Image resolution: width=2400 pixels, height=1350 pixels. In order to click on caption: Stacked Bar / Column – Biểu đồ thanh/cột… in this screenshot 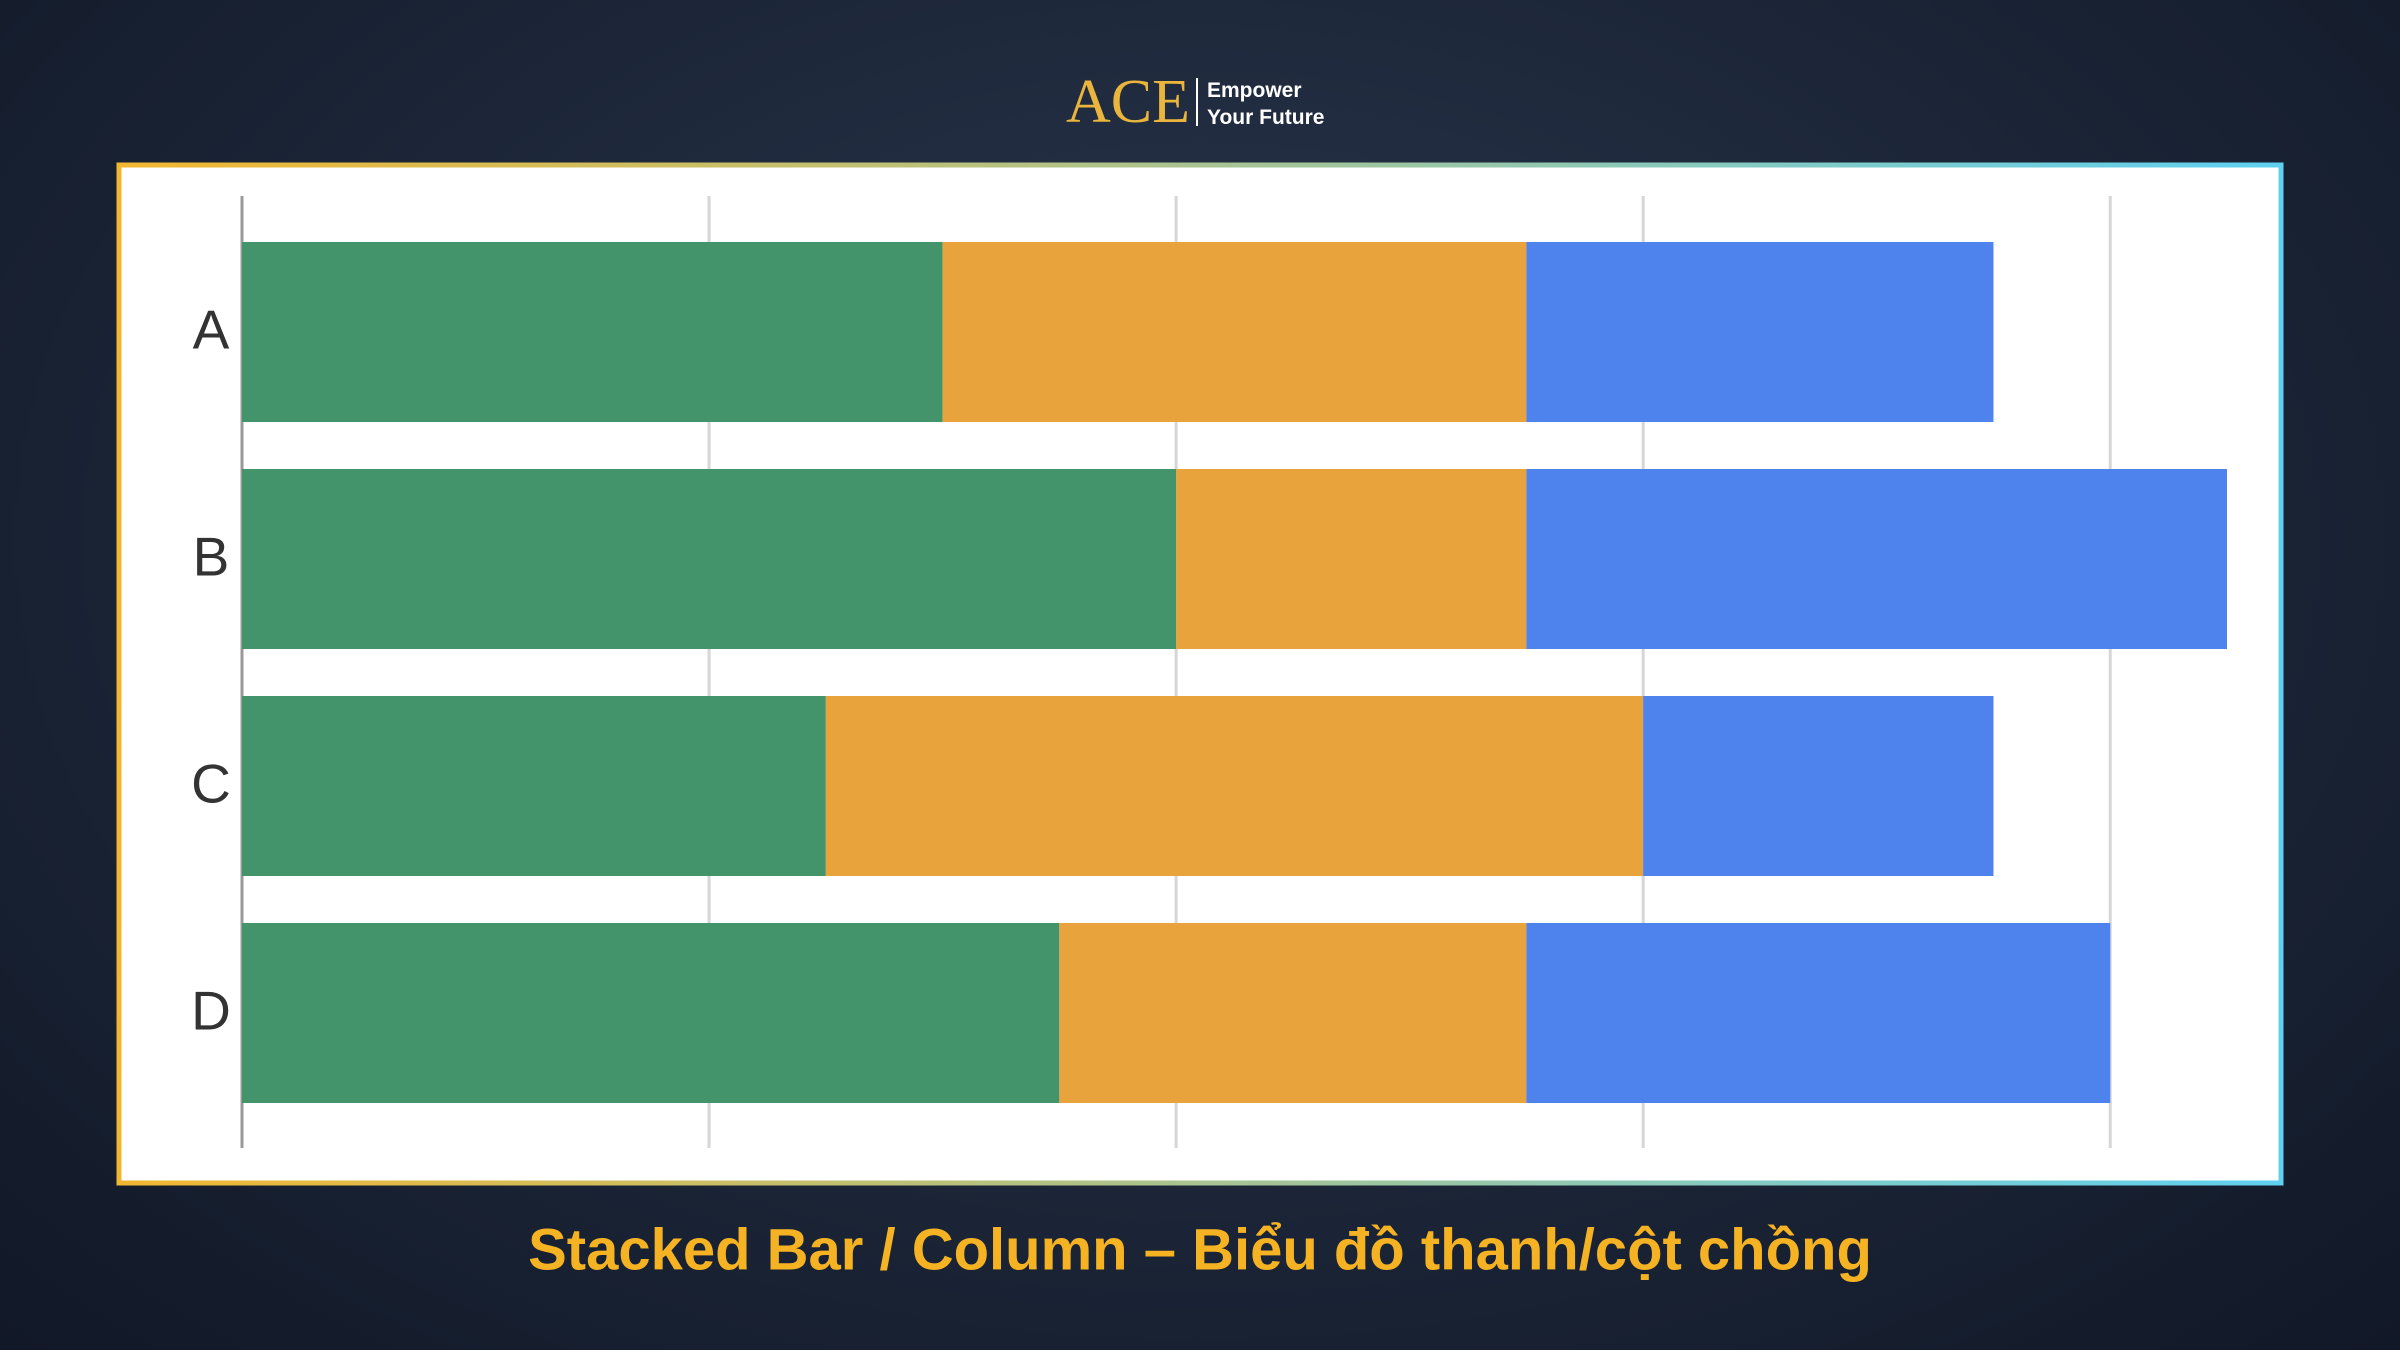, I will do `click(1200, 1249)`.